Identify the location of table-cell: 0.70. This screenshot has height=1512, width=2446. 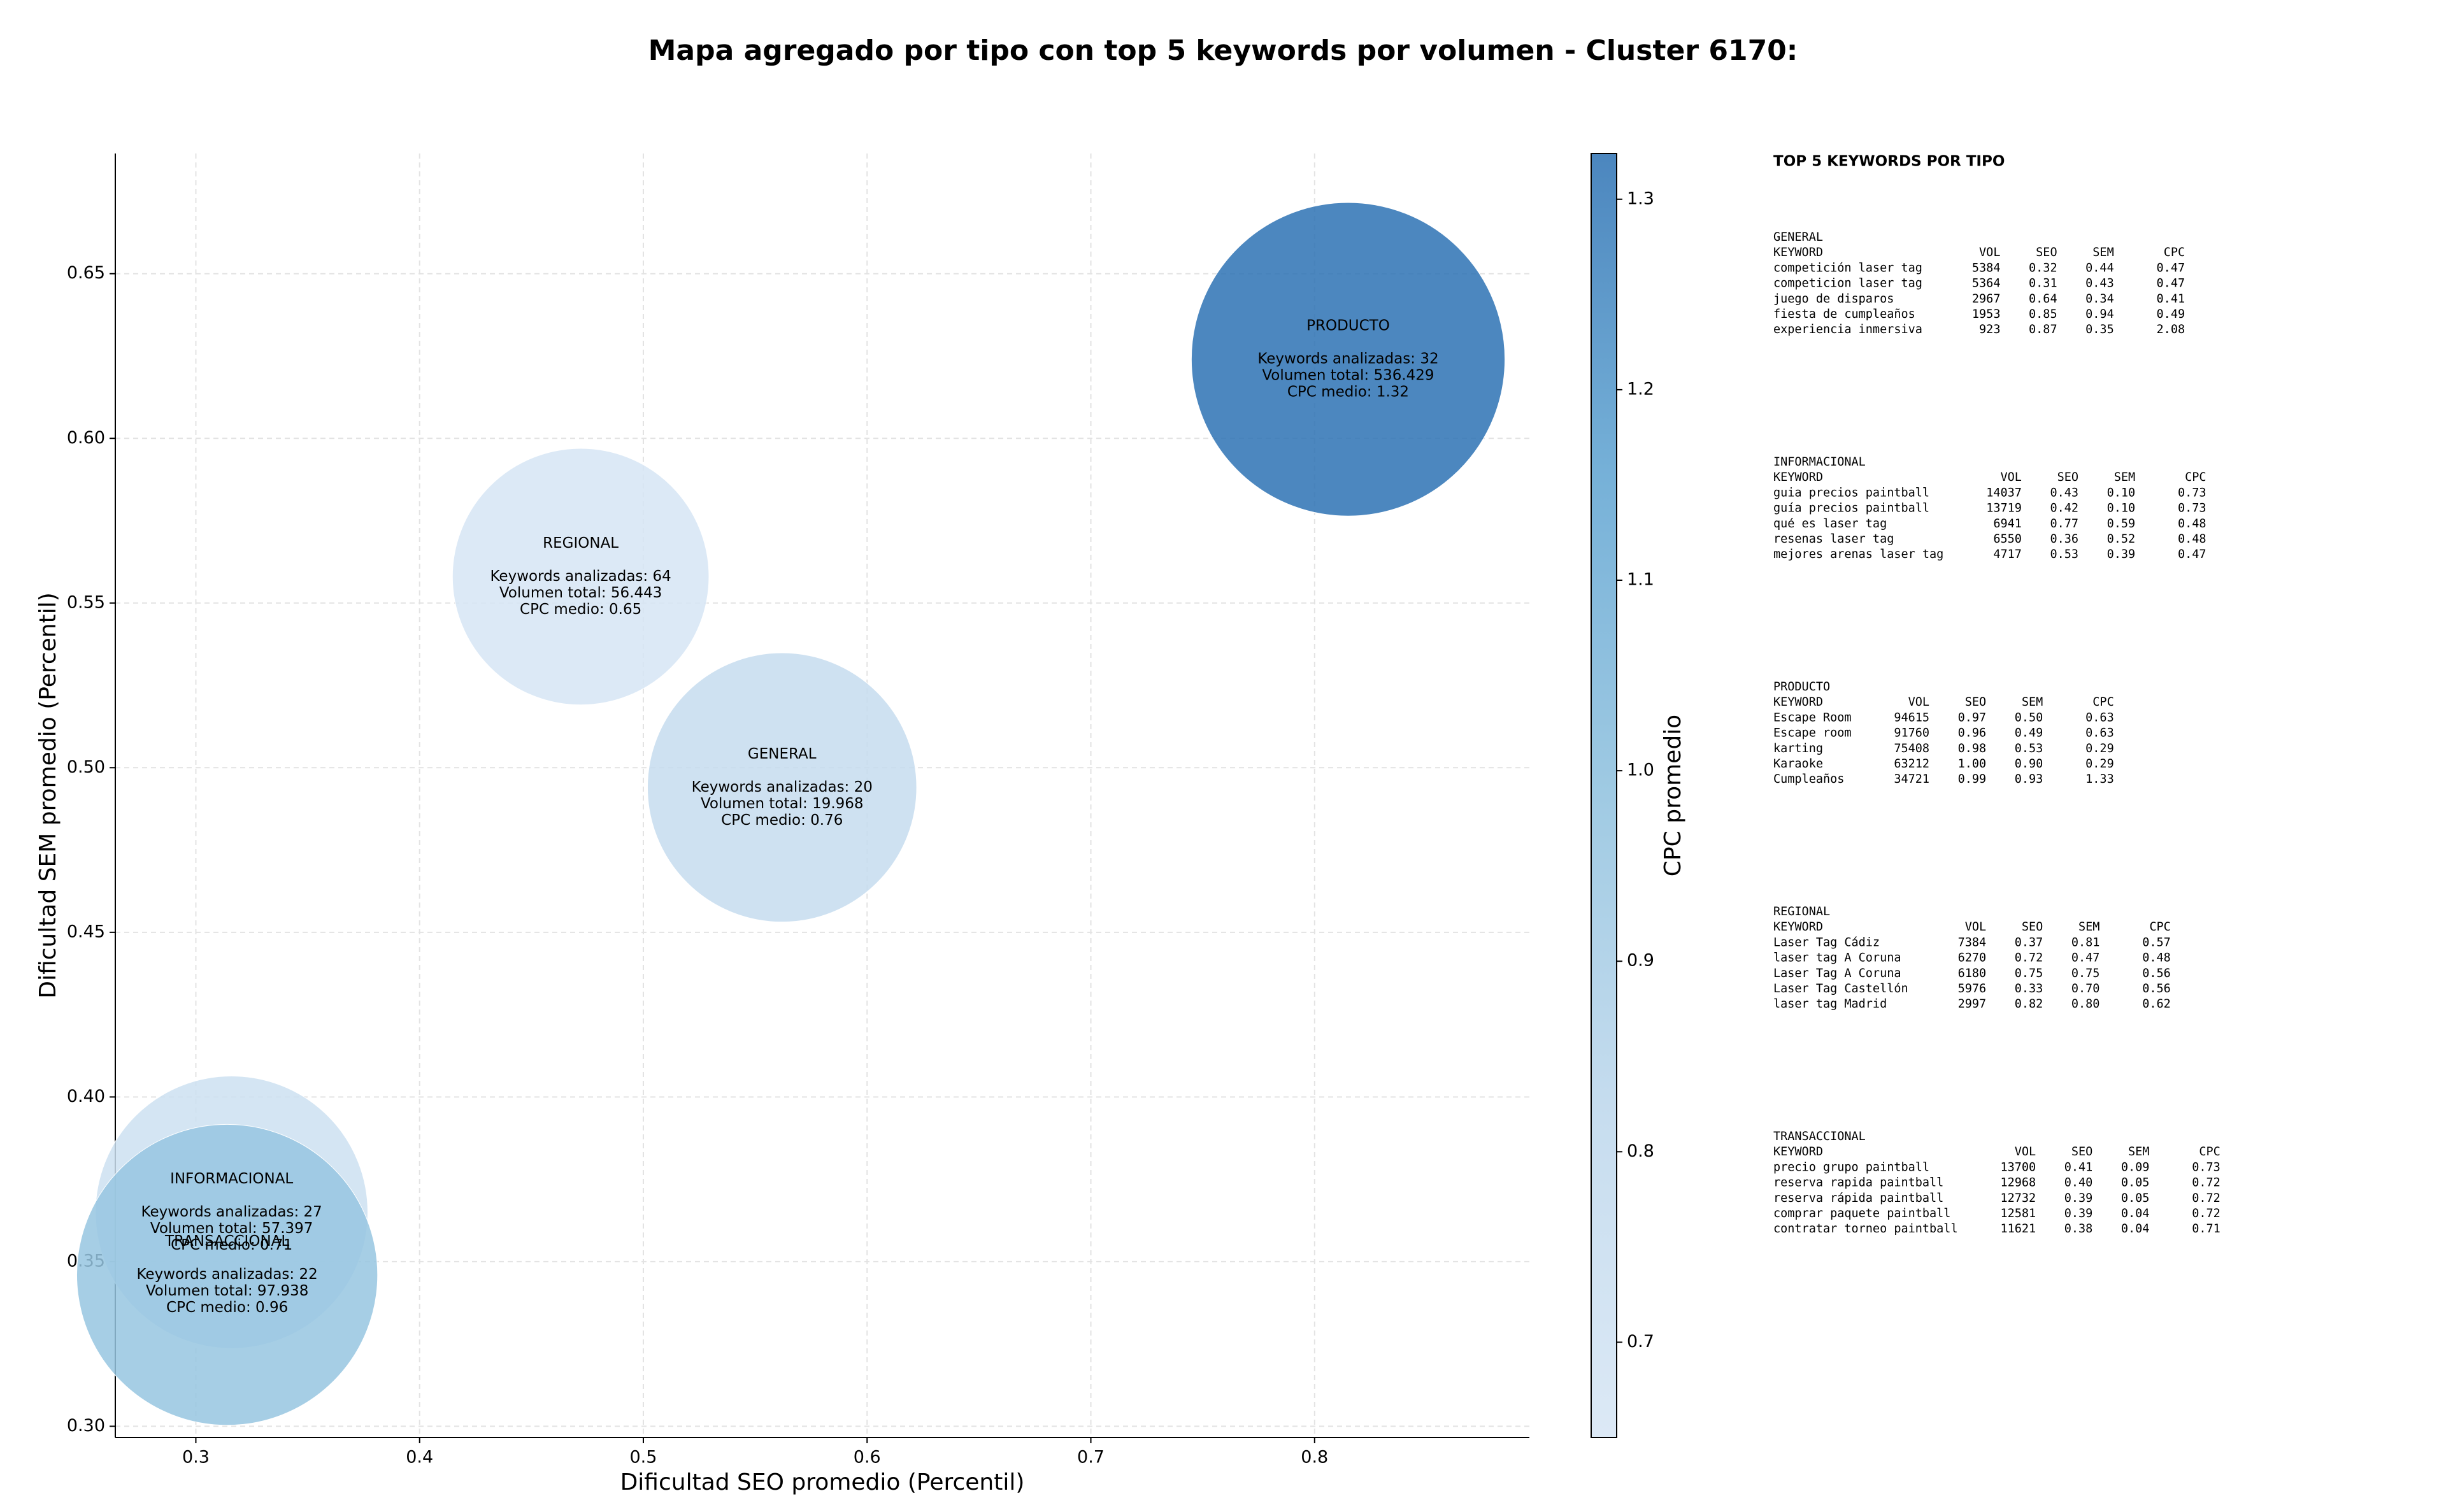
(2085, 988).